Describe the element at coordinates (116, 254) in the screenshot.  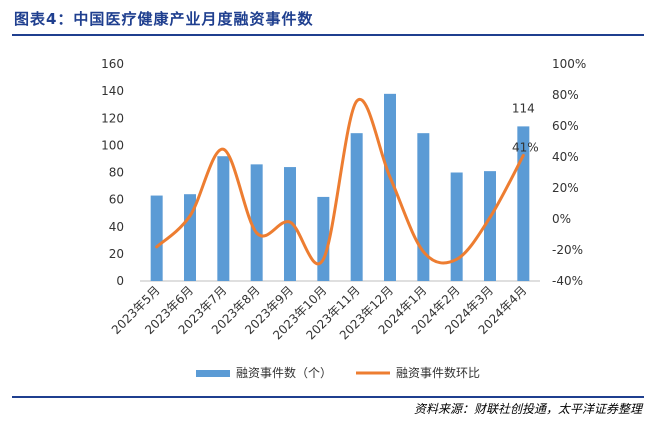
I see `y-left-tick-label: 20` at that location.